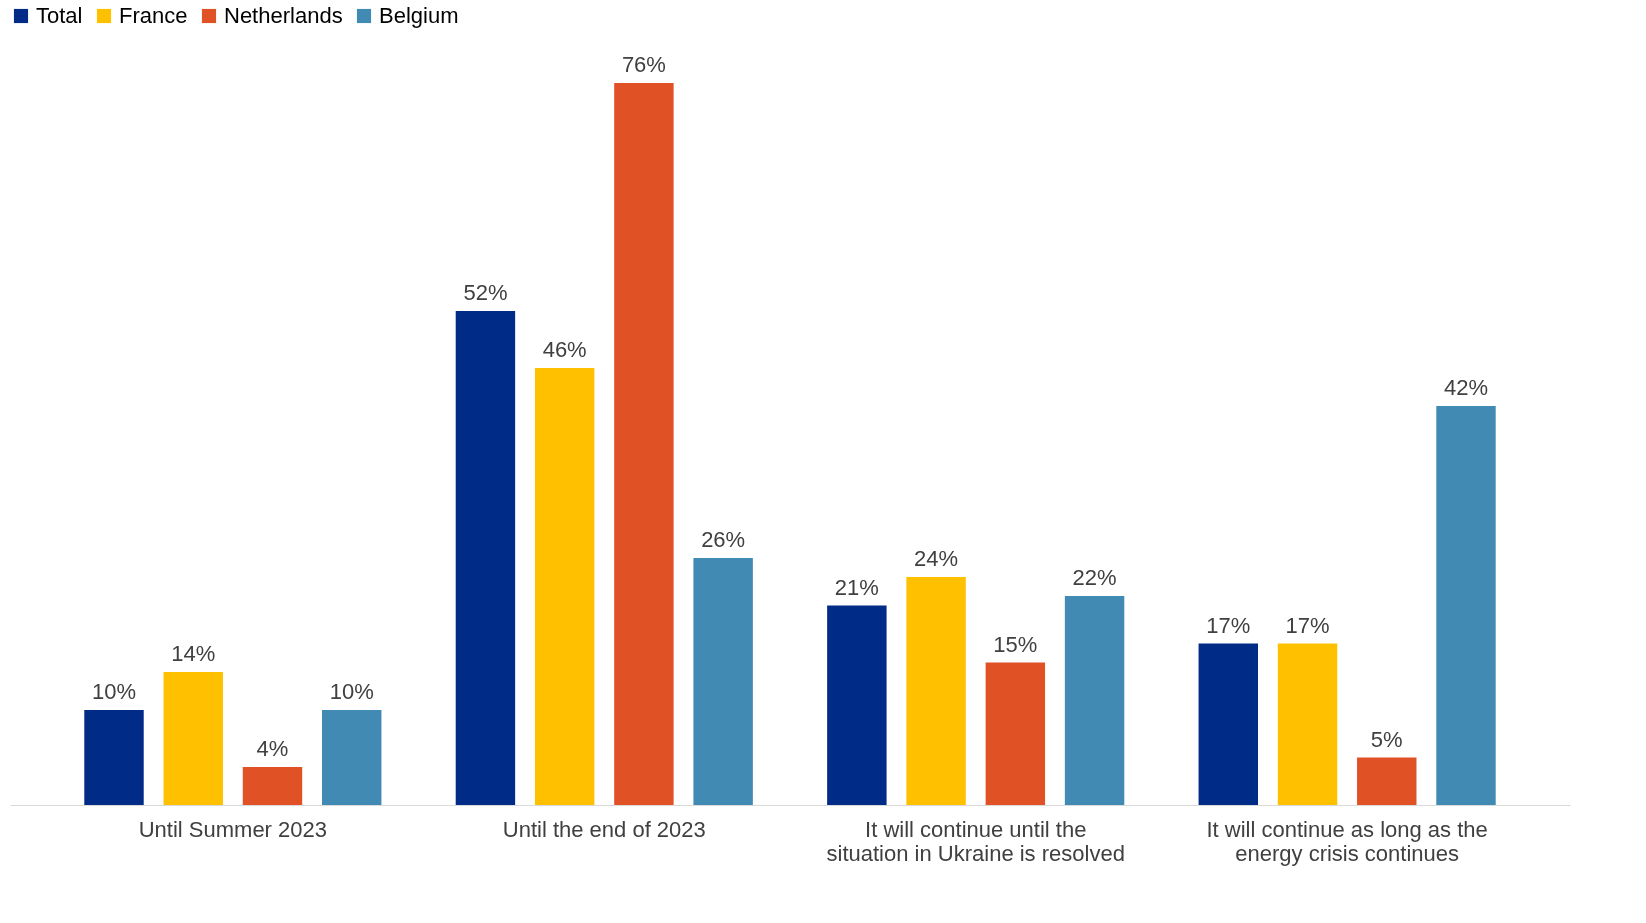  Describe the element at coordinates (1015, 644) in the screenshot. I see `data-label: 15%` at that location.